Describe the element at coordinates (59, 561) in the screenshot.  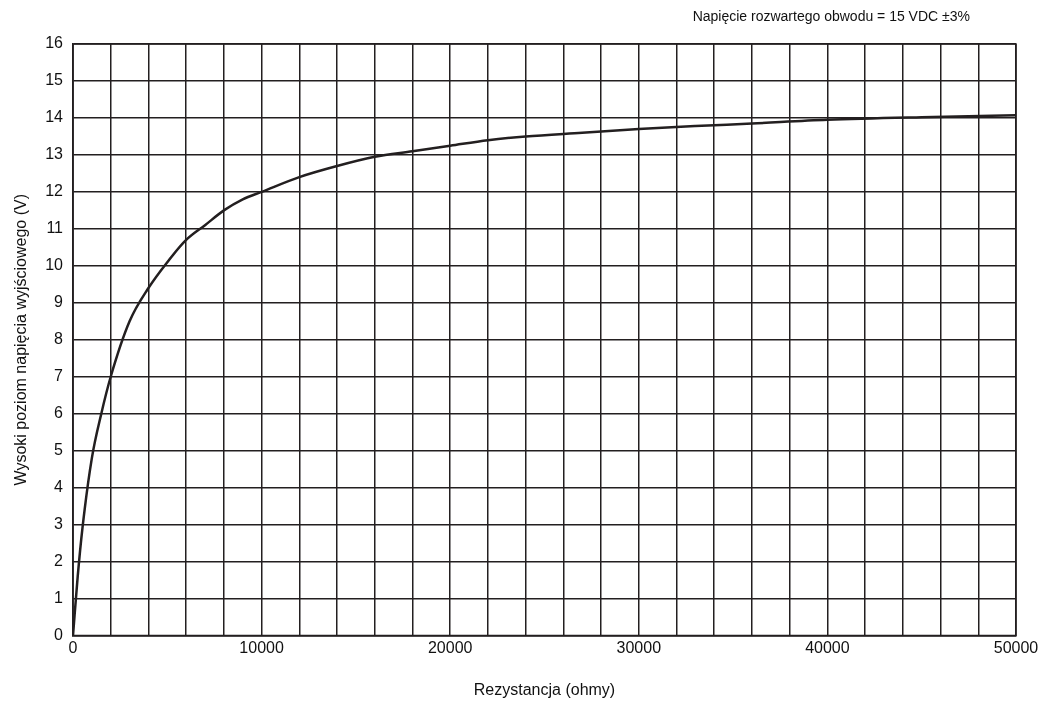
I see `y-tick-label: 2` at that location.